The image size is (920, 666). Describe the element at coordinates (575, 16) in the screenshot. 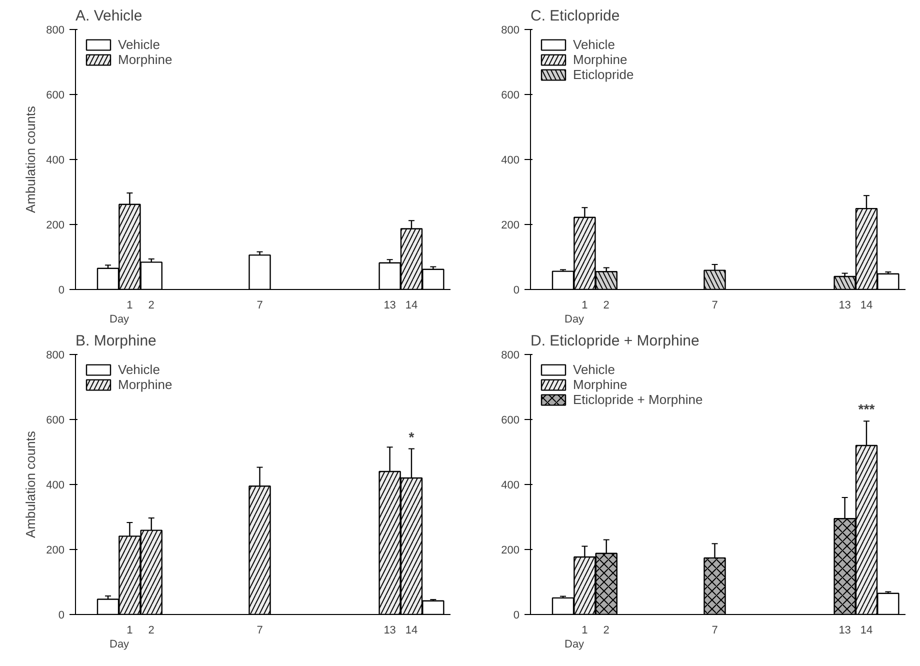

I see `chart-title: C. Eticlopride` at that location.